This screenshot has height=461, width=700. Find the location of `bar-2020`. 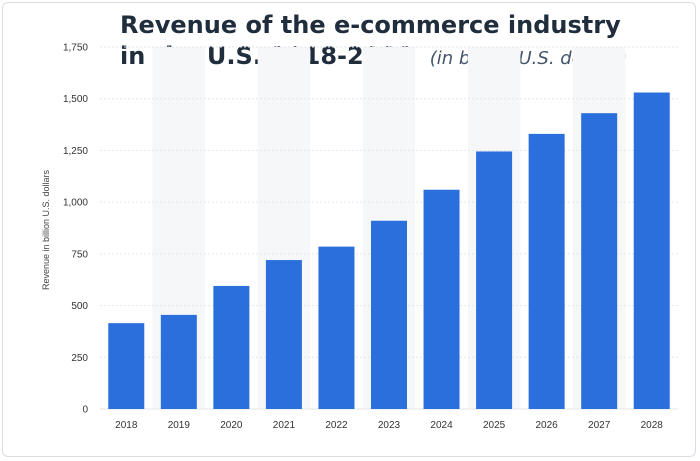

bar-2020 is located at coordinates (231, 347).